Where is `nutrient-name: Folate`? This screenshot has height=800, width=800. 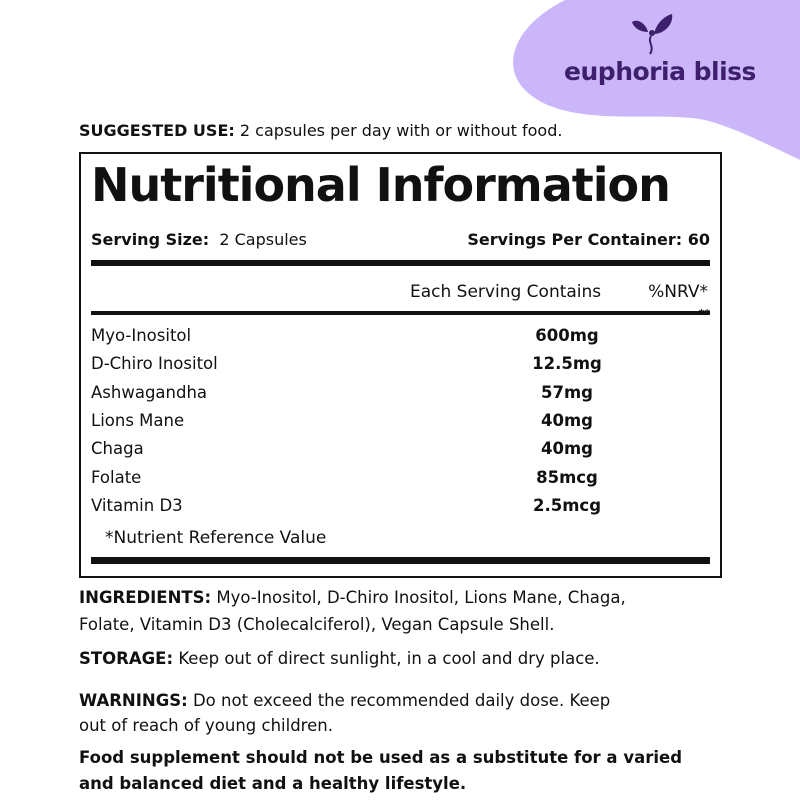
nutrient-name: Folate is located at coordinates (116, 477).